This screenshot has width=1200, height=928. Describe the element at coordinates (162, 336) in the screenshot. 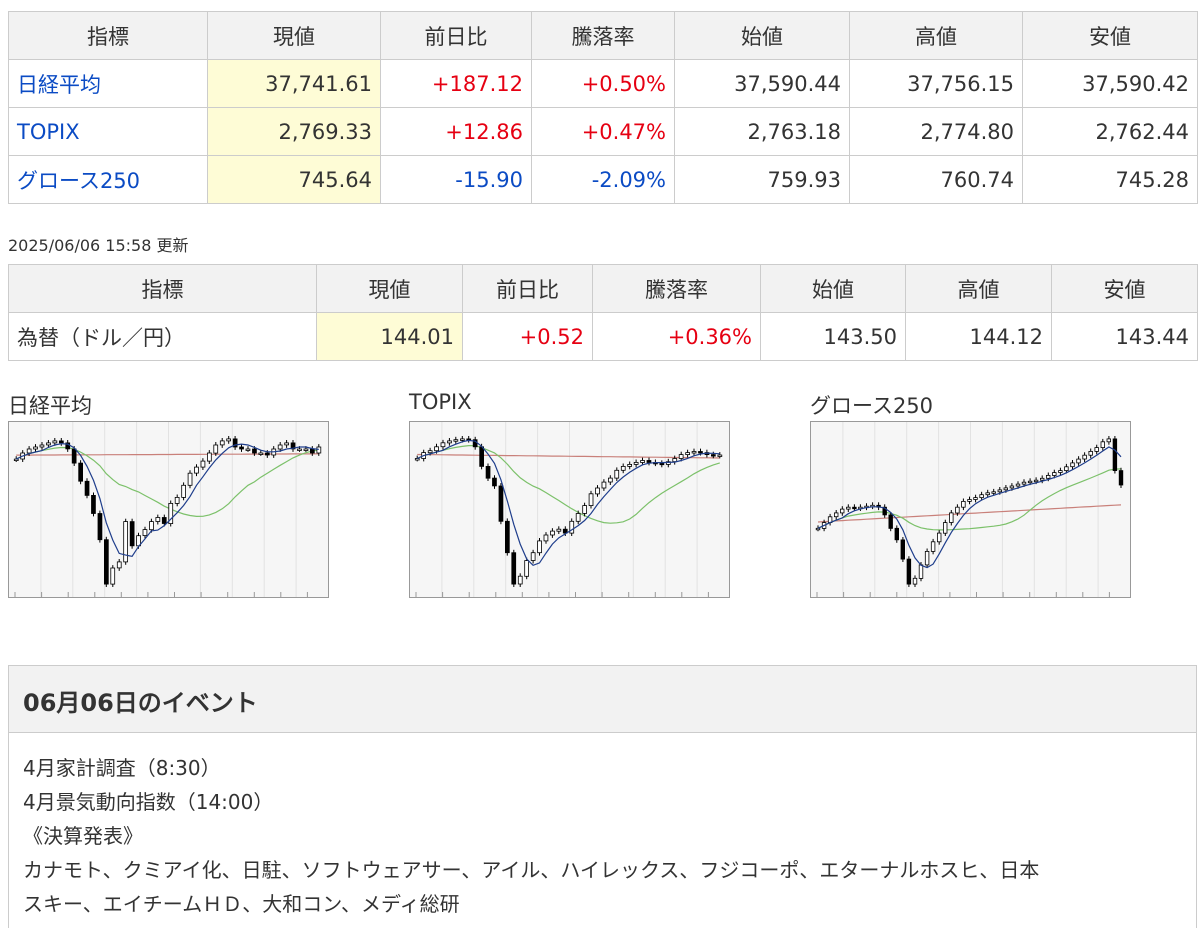

I see `forex-name: 為替（ドル／円）` at that location.